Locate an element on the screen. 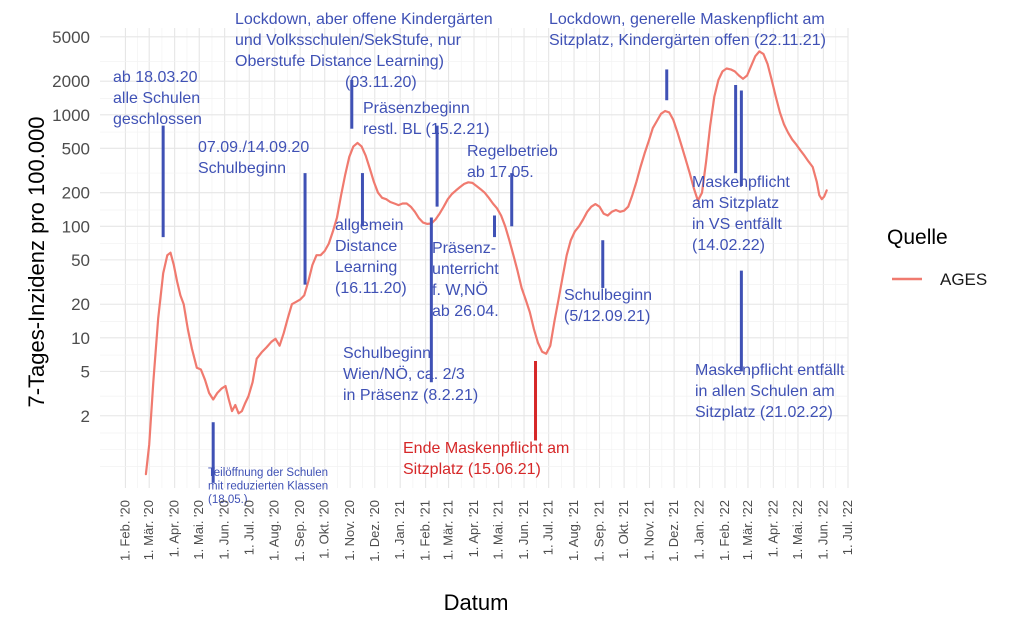  annotation-line: Learning is located at coordinates (366, 267).